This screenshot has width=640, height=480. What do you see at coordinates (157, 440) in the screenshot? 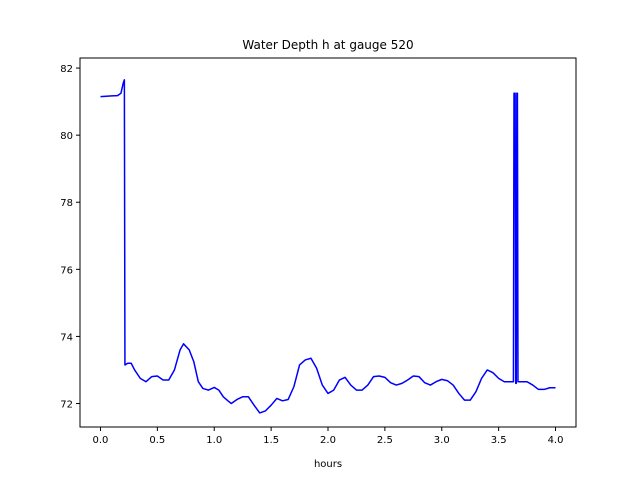
I see `x-tick-label: 0.5` at bounding box center [157, 440].